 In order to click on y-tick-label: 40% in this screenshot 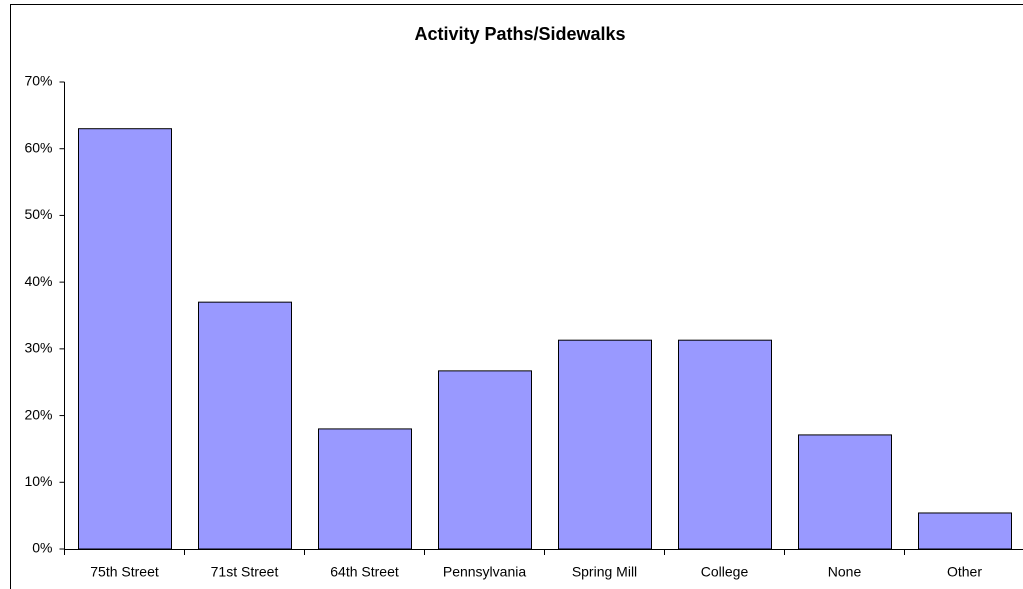, I will do `click(38, 281)`.